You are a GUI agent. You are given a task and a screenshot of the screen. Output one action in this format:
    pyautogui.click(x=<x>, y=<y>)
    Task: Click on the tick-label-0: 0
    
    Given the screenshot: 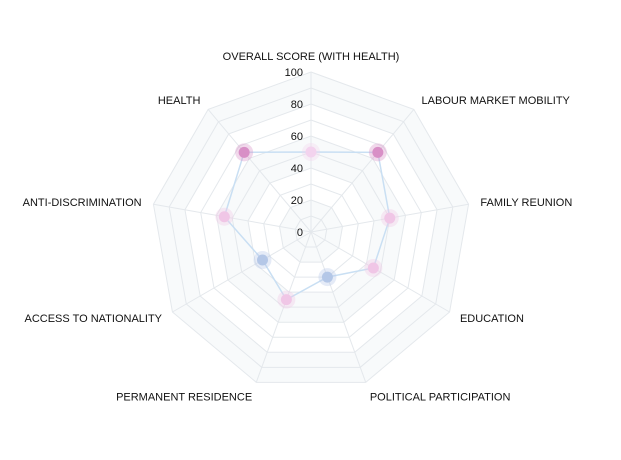 What is the action you would take?
    pyautogui.click(x=300, y=233)
    